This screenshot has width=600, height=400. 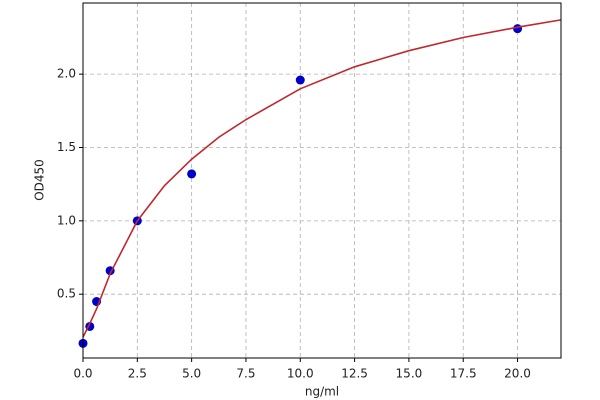 I want to click on x-tick-label: 5.0, so click(x=191, y=374).